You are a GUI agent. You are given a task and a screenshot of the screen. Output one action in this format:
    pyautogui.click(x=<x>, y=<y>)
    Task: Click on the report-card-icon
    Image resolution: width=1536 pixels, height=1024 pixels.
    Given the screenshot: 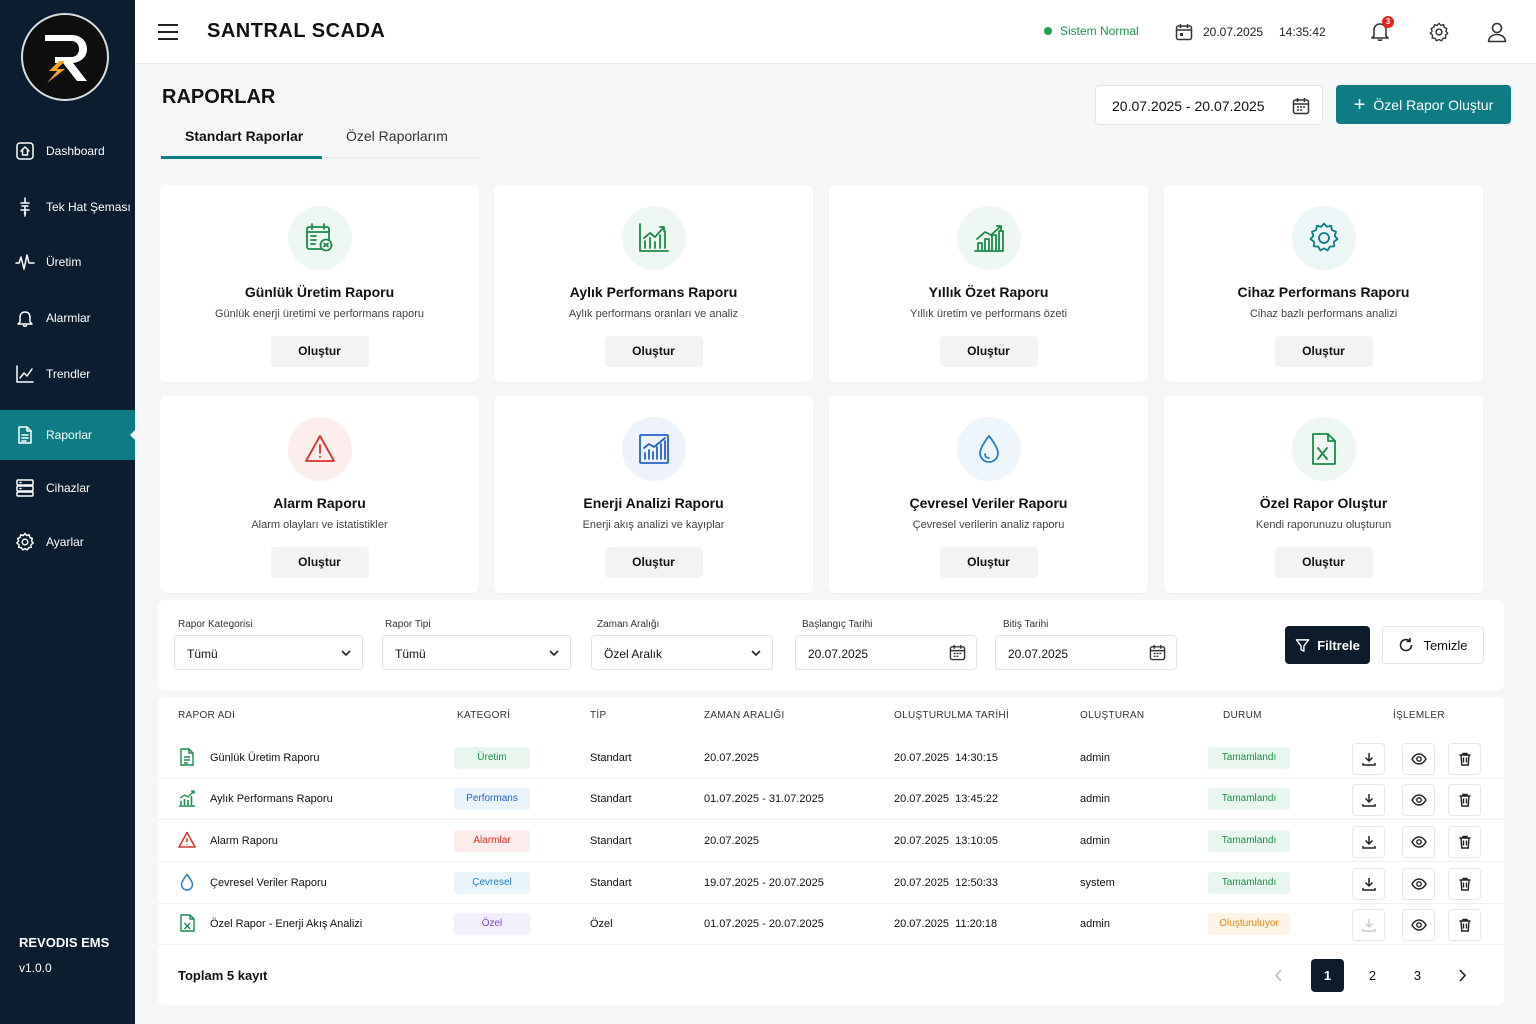 What is the action you would take?
    pyautogui.click(x=988, y=238)
    